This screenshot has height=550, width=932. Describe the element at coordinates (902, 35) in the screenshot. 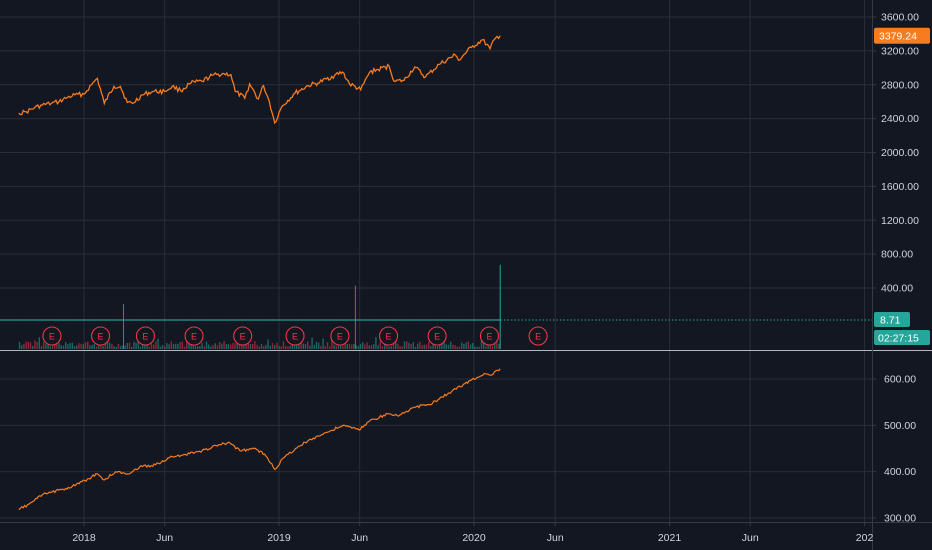

I see `last-price-badge: 3379.24` at that location.